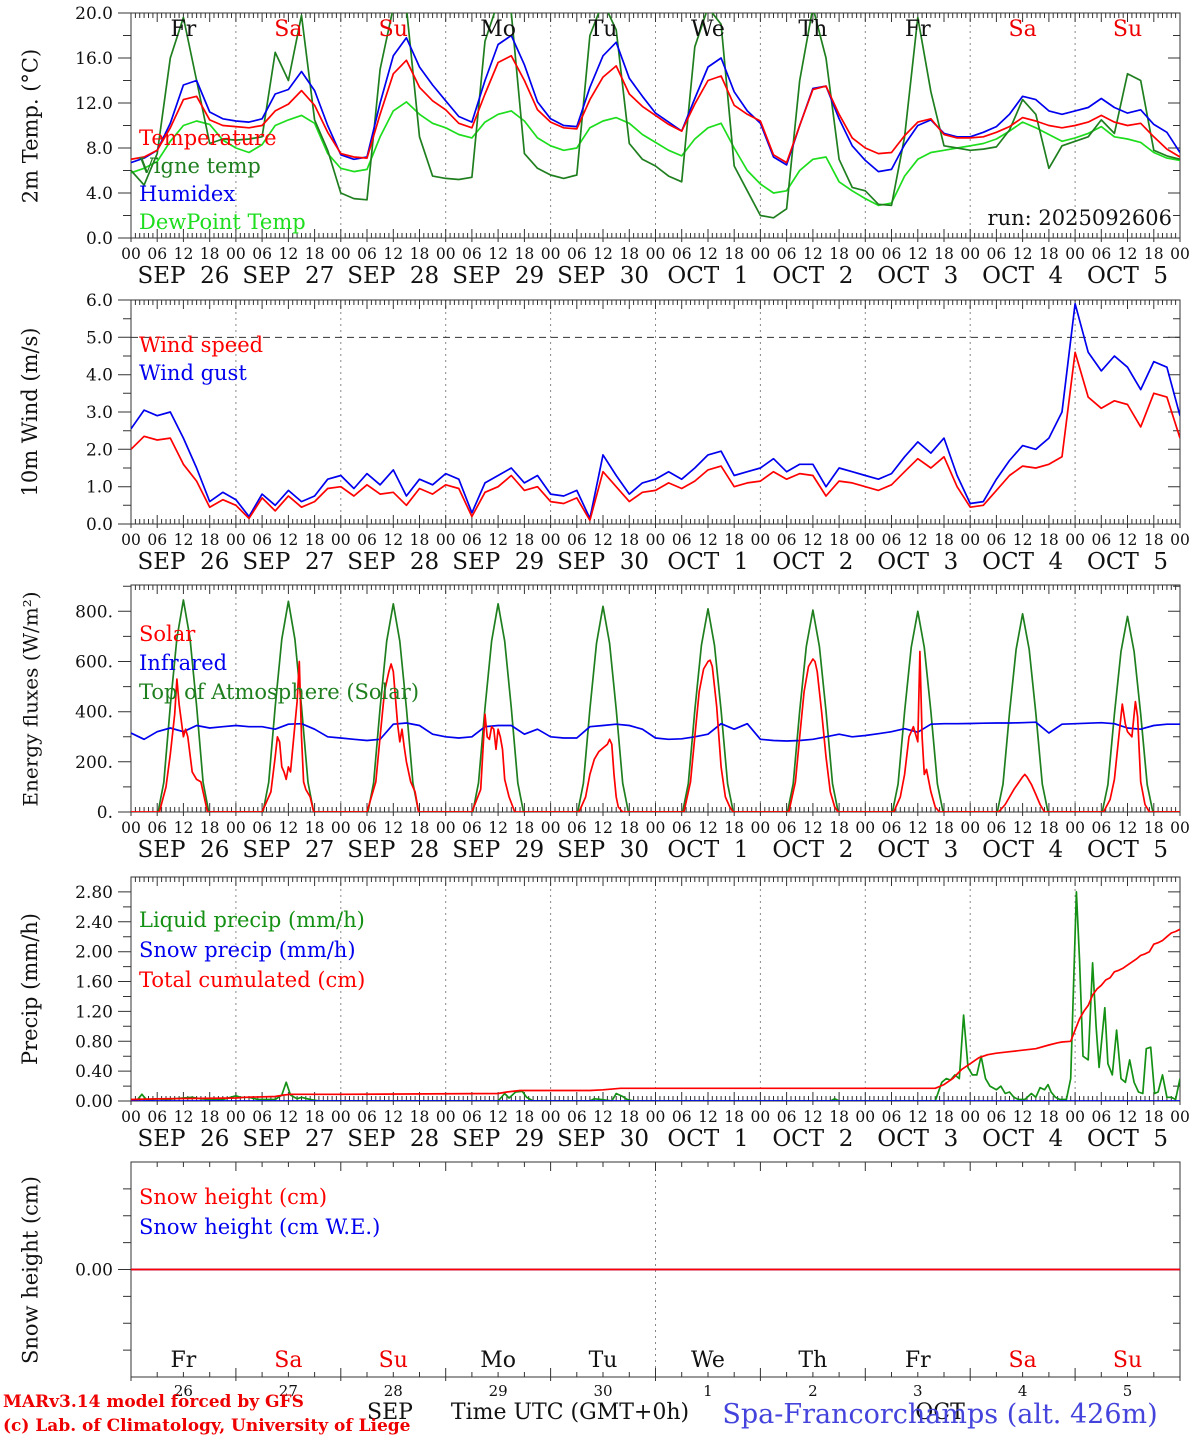 The width and height of the screenshot is (1194, 1440). What do you see at coordinates (193, 373) in the screenshot?
I see `legend-wind-gust: Wind gust` at bounding box center [193, 373].